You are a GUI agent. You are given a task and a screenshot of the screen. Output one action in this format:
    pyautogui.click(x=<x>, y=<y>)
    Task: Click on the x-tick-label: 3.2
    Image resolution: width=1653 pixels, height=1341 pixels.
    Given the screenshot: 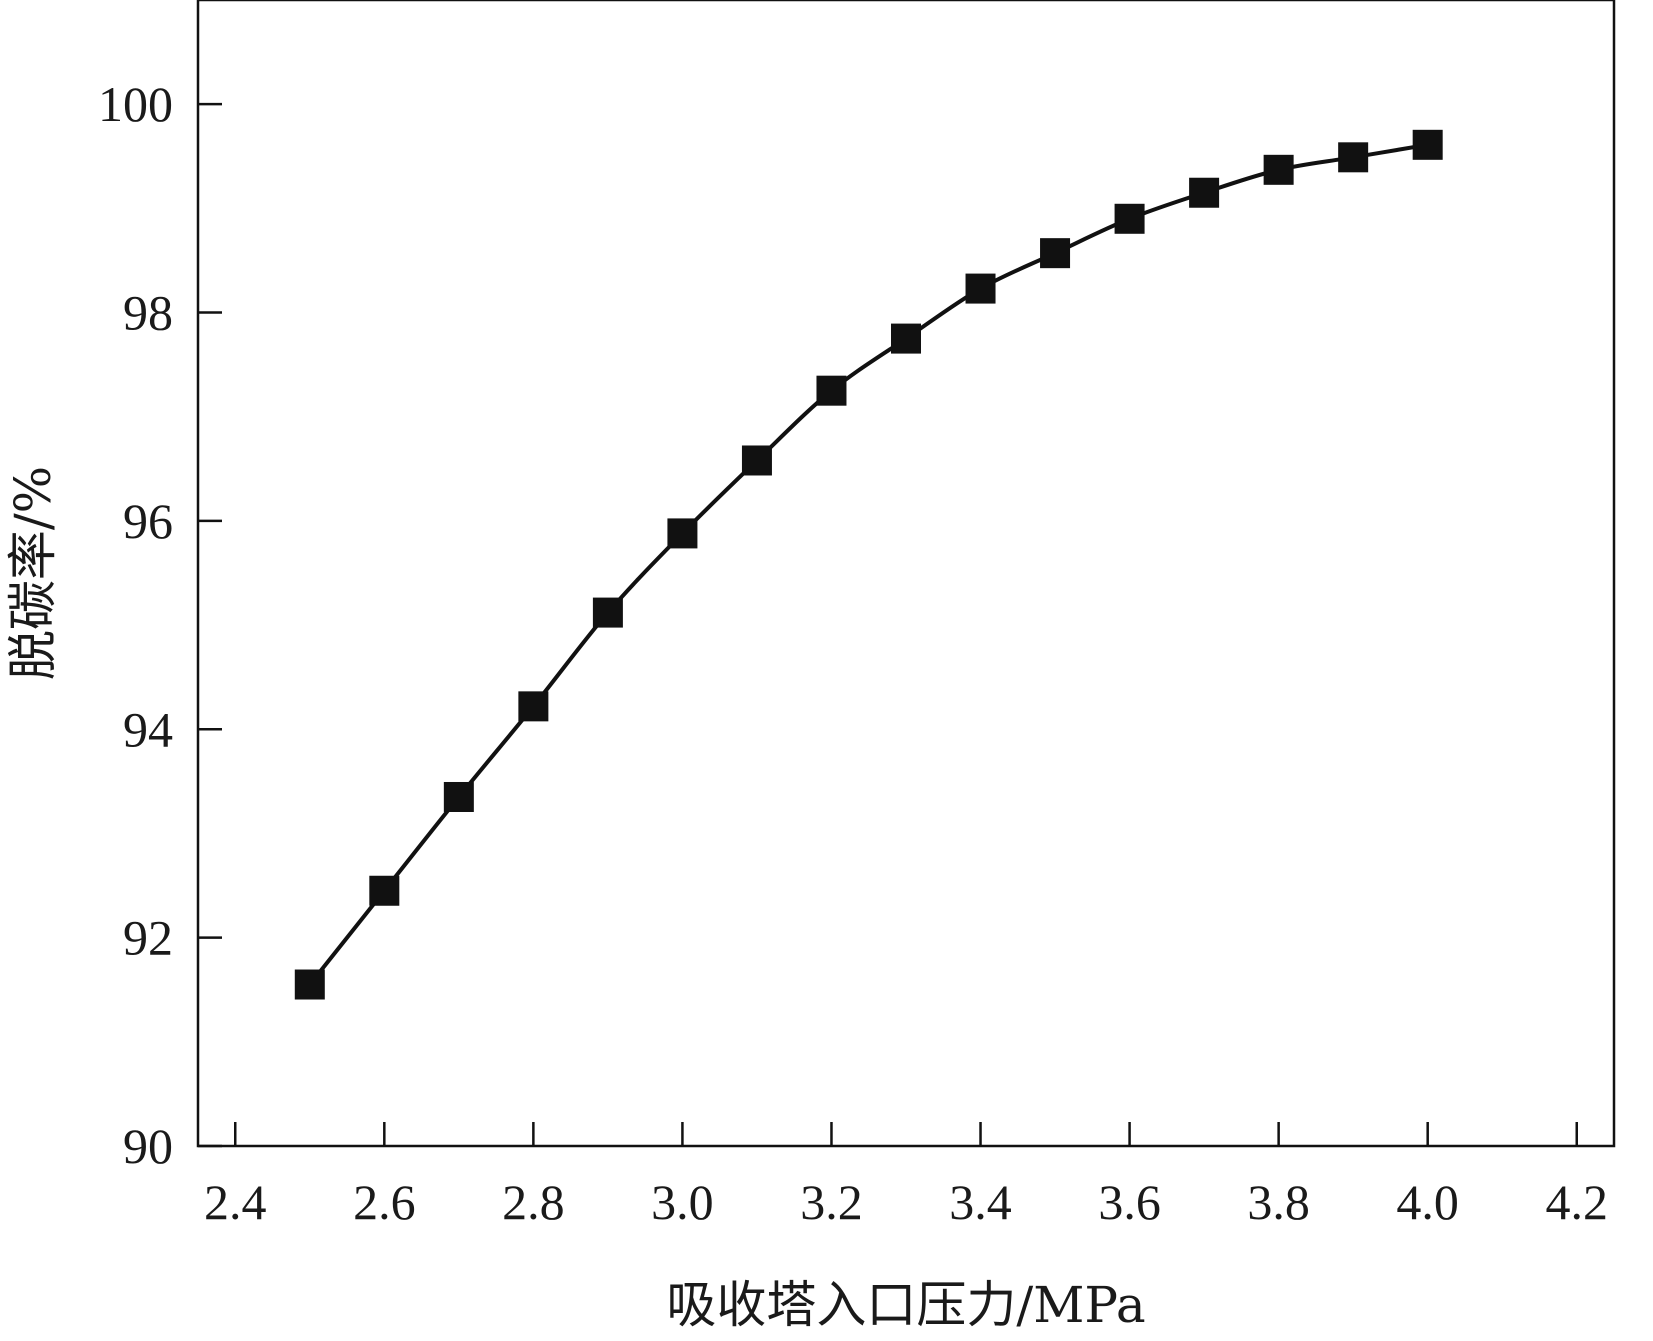 What is the action you would take?
    pyautogui.click(x=831, y=1202)
    